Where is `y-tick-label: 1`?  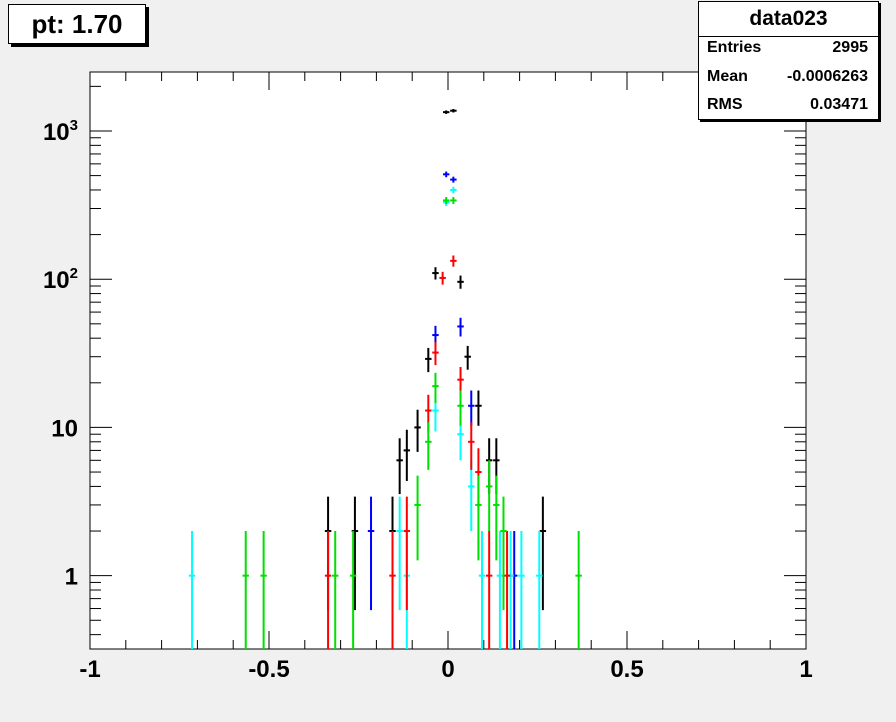 y-tick-label: 1 is located at coordinates (71, 577).